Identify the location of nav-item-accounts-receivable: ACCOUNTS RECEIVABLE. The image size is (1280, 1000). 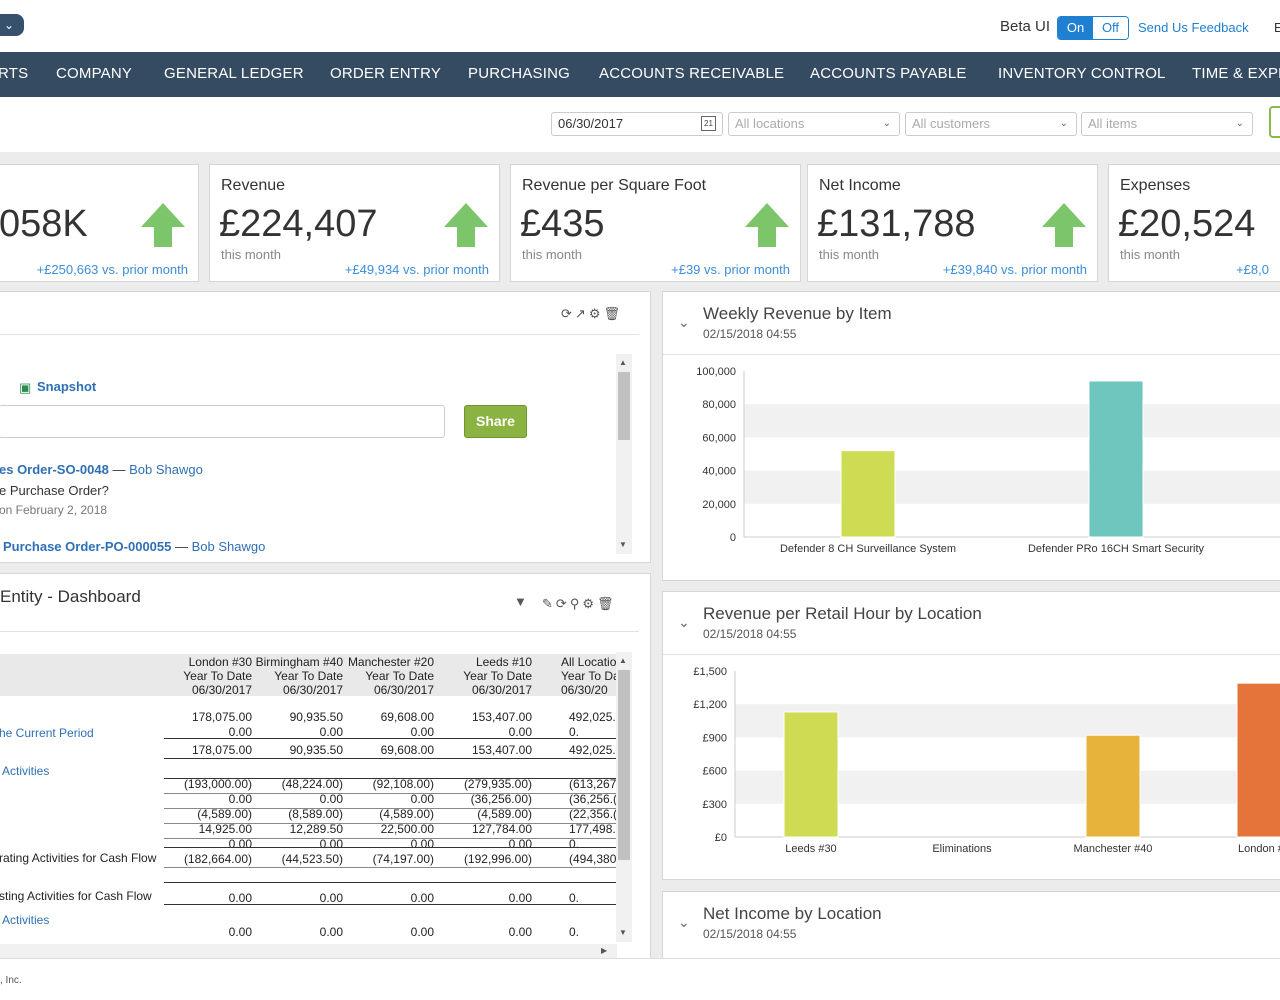
(692, 73).